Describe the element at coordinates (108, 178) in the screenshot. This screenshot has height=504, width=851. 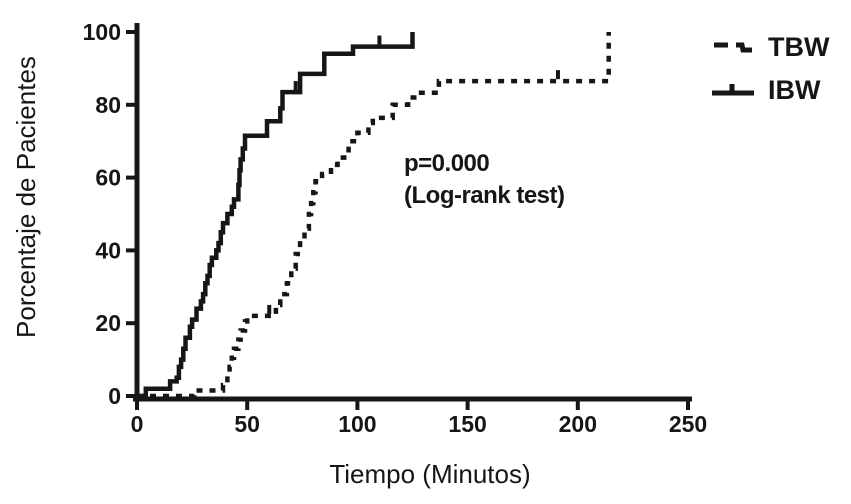
I see `y-tick-label: 60` at that location.